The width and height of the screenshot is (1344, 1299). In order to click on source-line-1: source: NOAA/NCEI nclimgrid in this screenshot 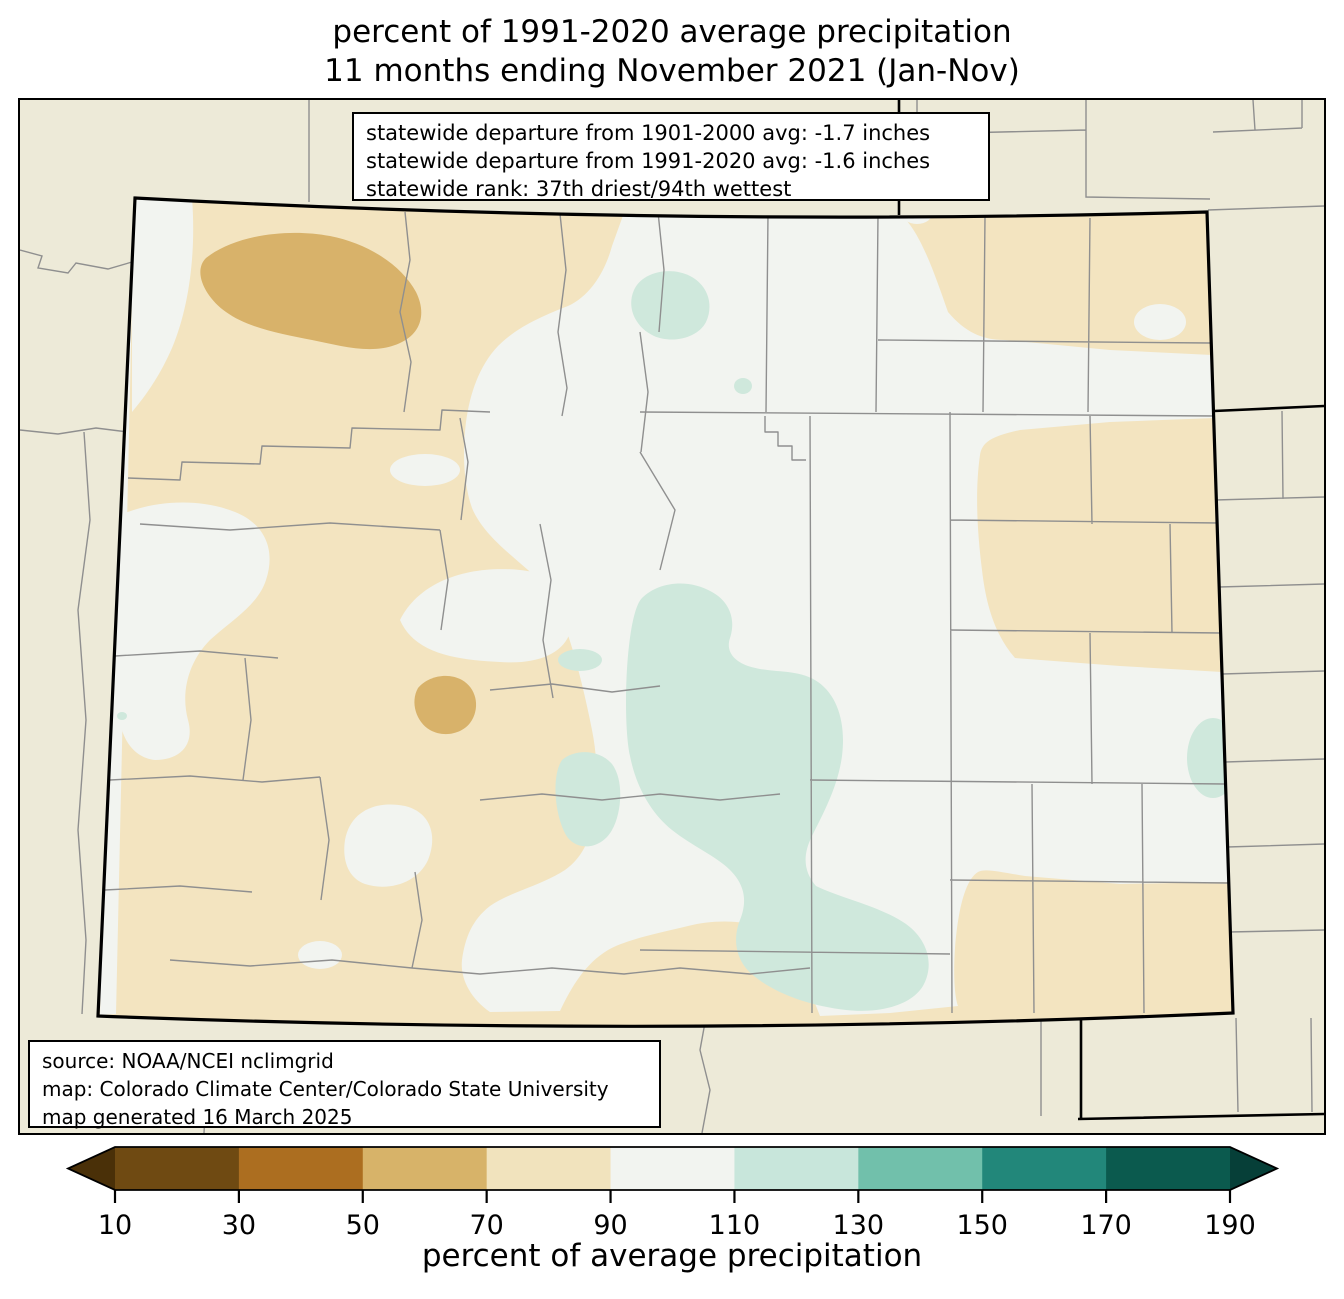, I will do `click(188, 1061)`.